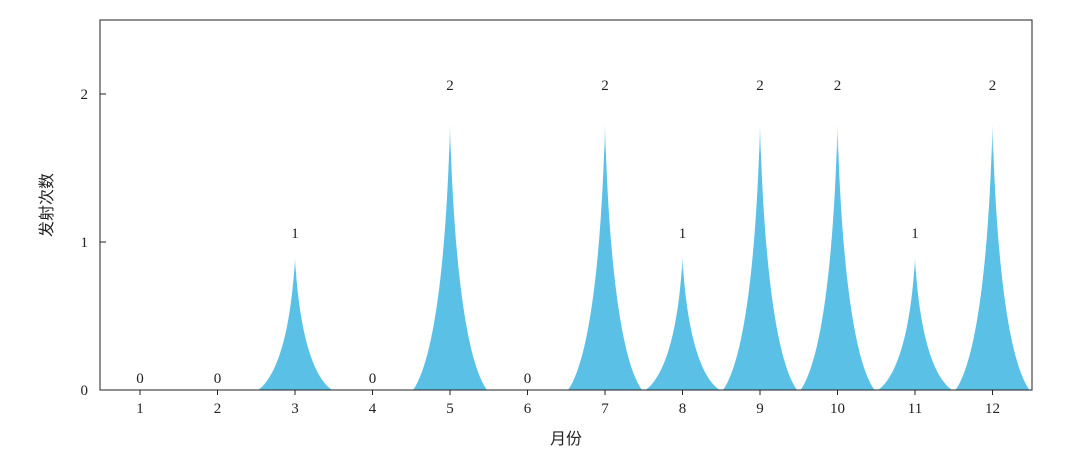  What do you see at coordinates (85, 391) in the screenshot?
I see `y-tick-label: 0` at bounding box center [85, 391].